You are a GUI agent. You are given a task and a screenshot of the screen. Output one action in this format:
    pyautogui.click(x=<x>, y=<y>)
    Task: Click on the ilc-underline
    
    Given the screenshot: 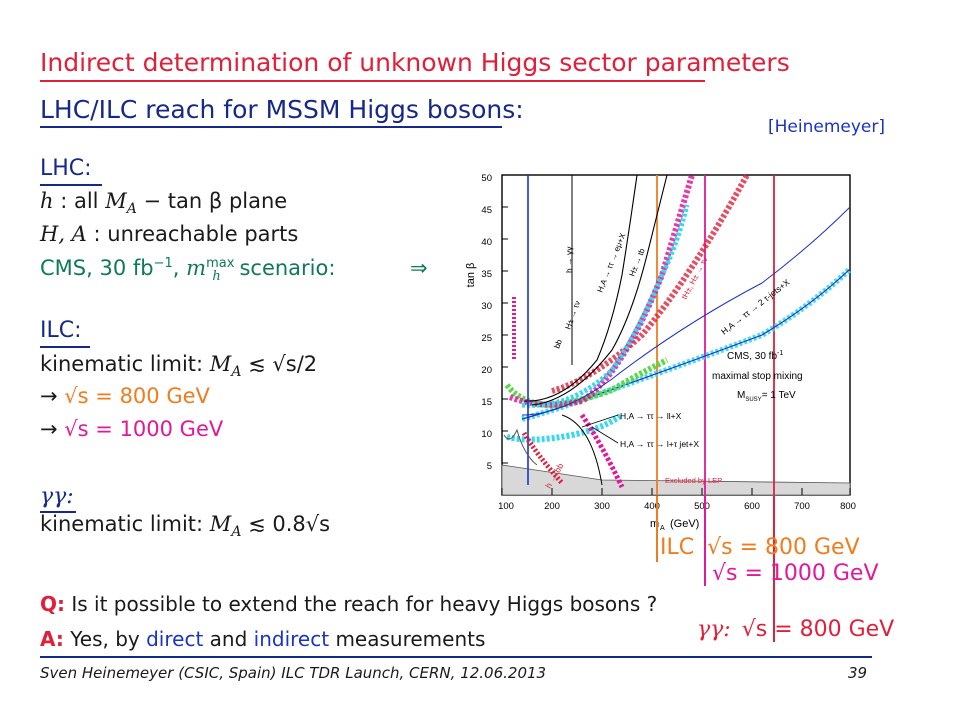 What is the action you would take?
    pyautogui.click(x=65, y=347)
    